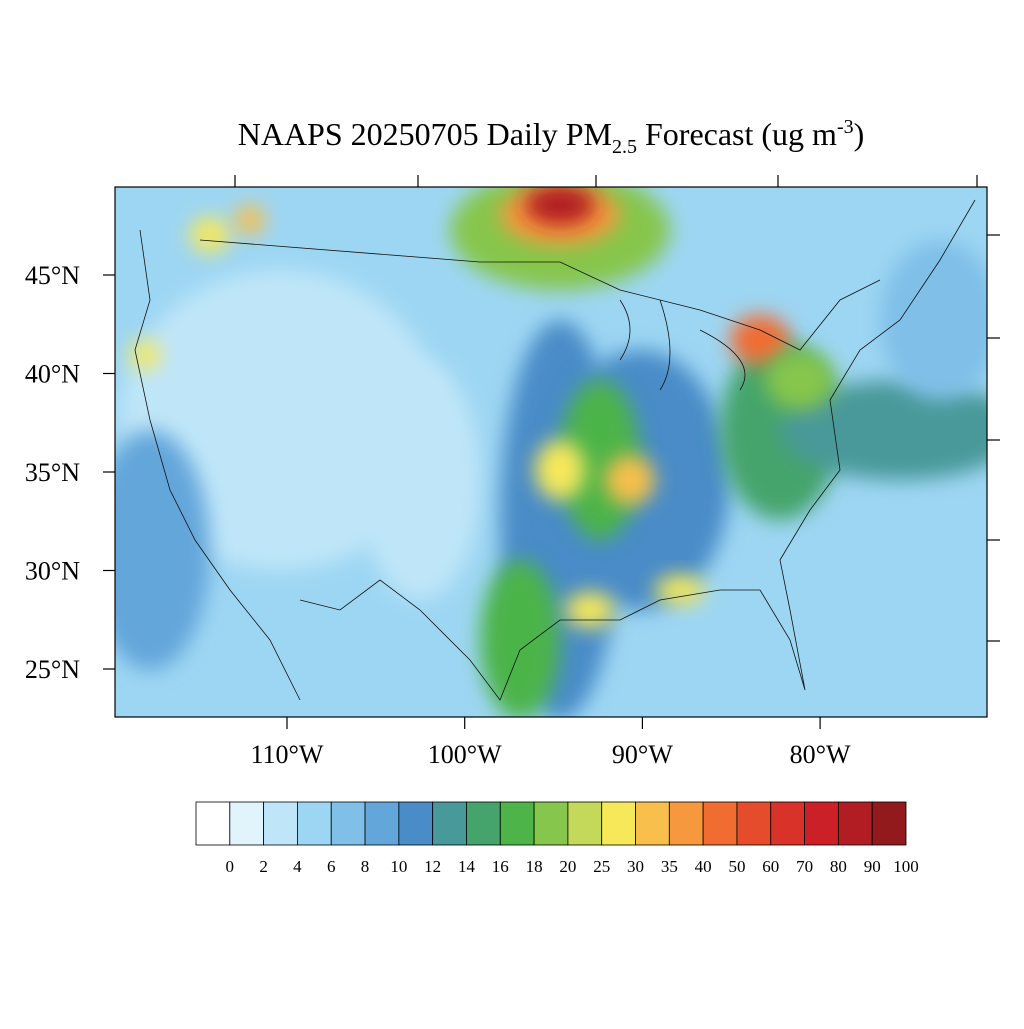  What do you see at coordinates (859, 134) in the screenshot?
I see `title-end: )` at bounding box center [859, 134].